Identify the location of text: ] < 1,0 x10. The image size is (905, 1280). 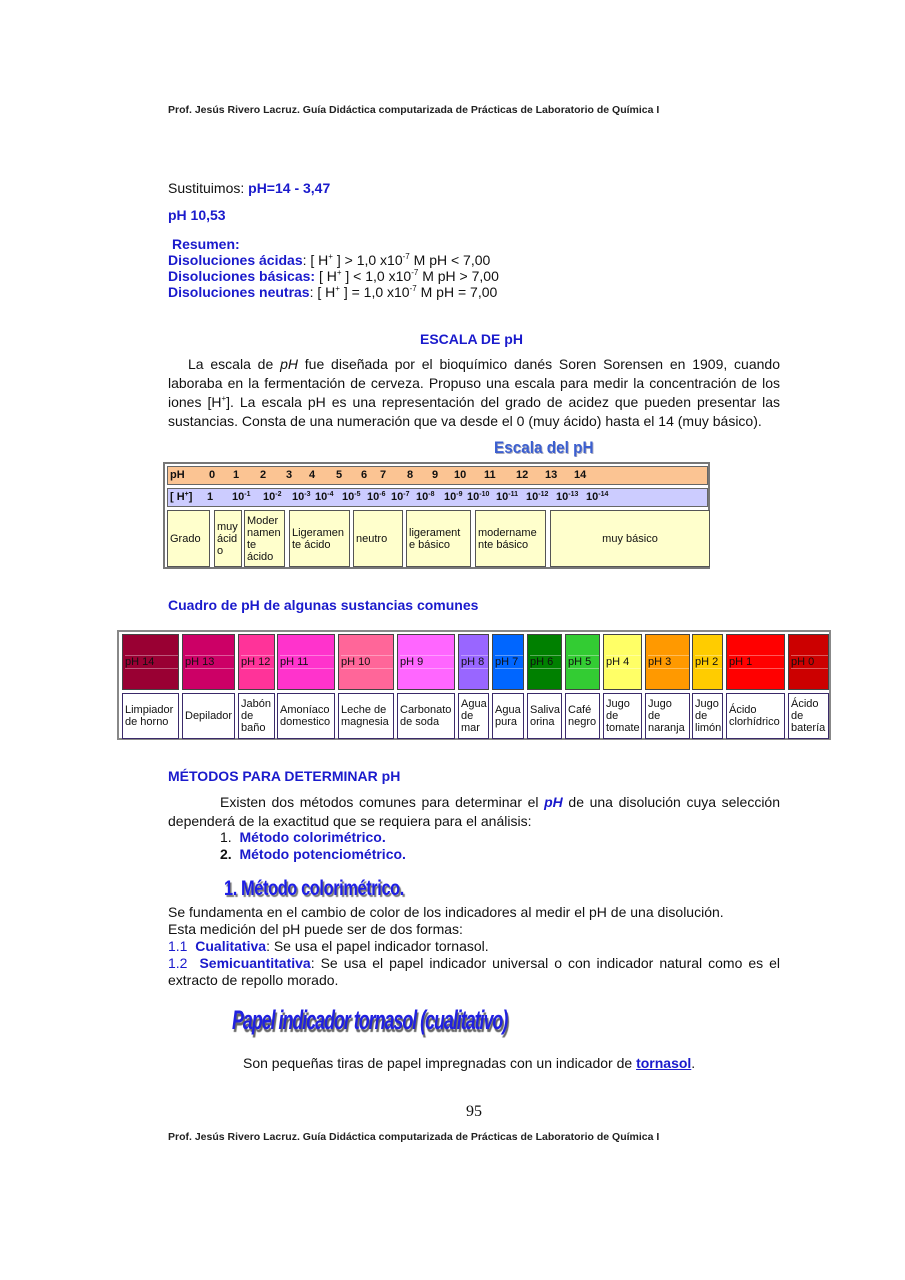
(376, 276).